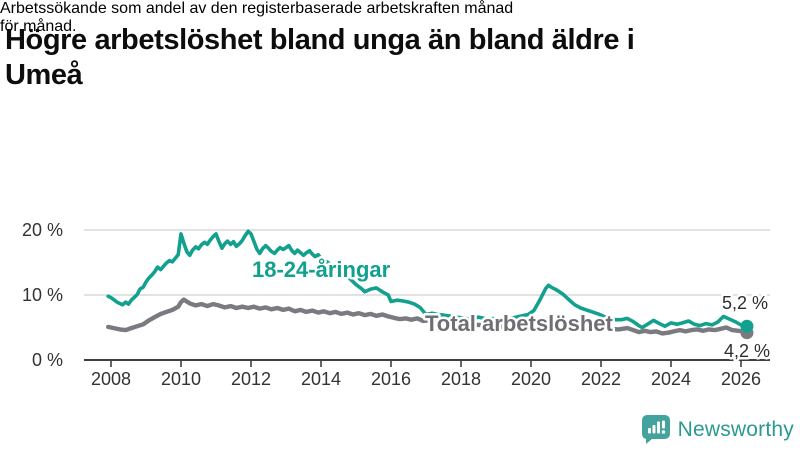  I want to click on exclamation-bar, so click(663, 424).